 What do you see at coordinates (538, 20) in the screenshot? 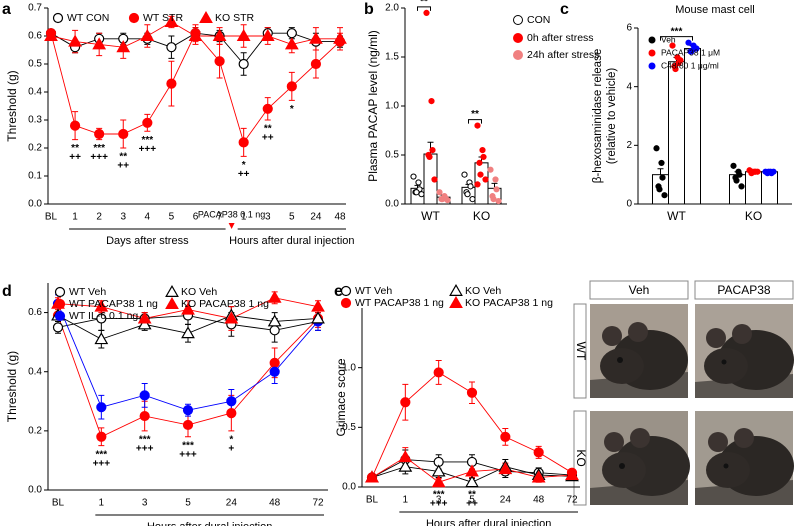
I see `legend-label: CON` at bounding box center [538, 20].